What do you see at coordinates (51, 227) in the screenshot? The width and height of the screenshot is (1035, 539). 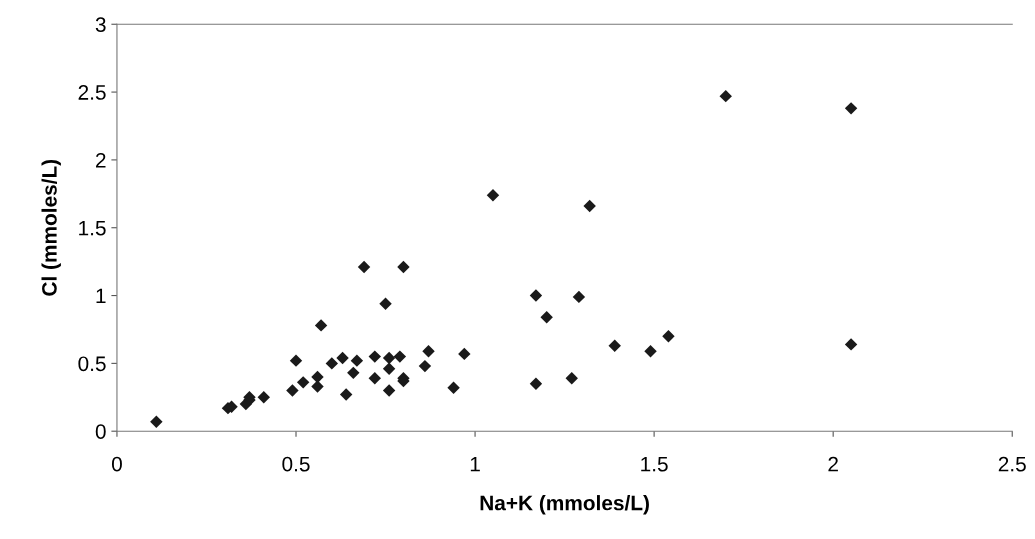 I see `y-axis-title: Cl (mmoles/L)` at bounding box center [51, 227].